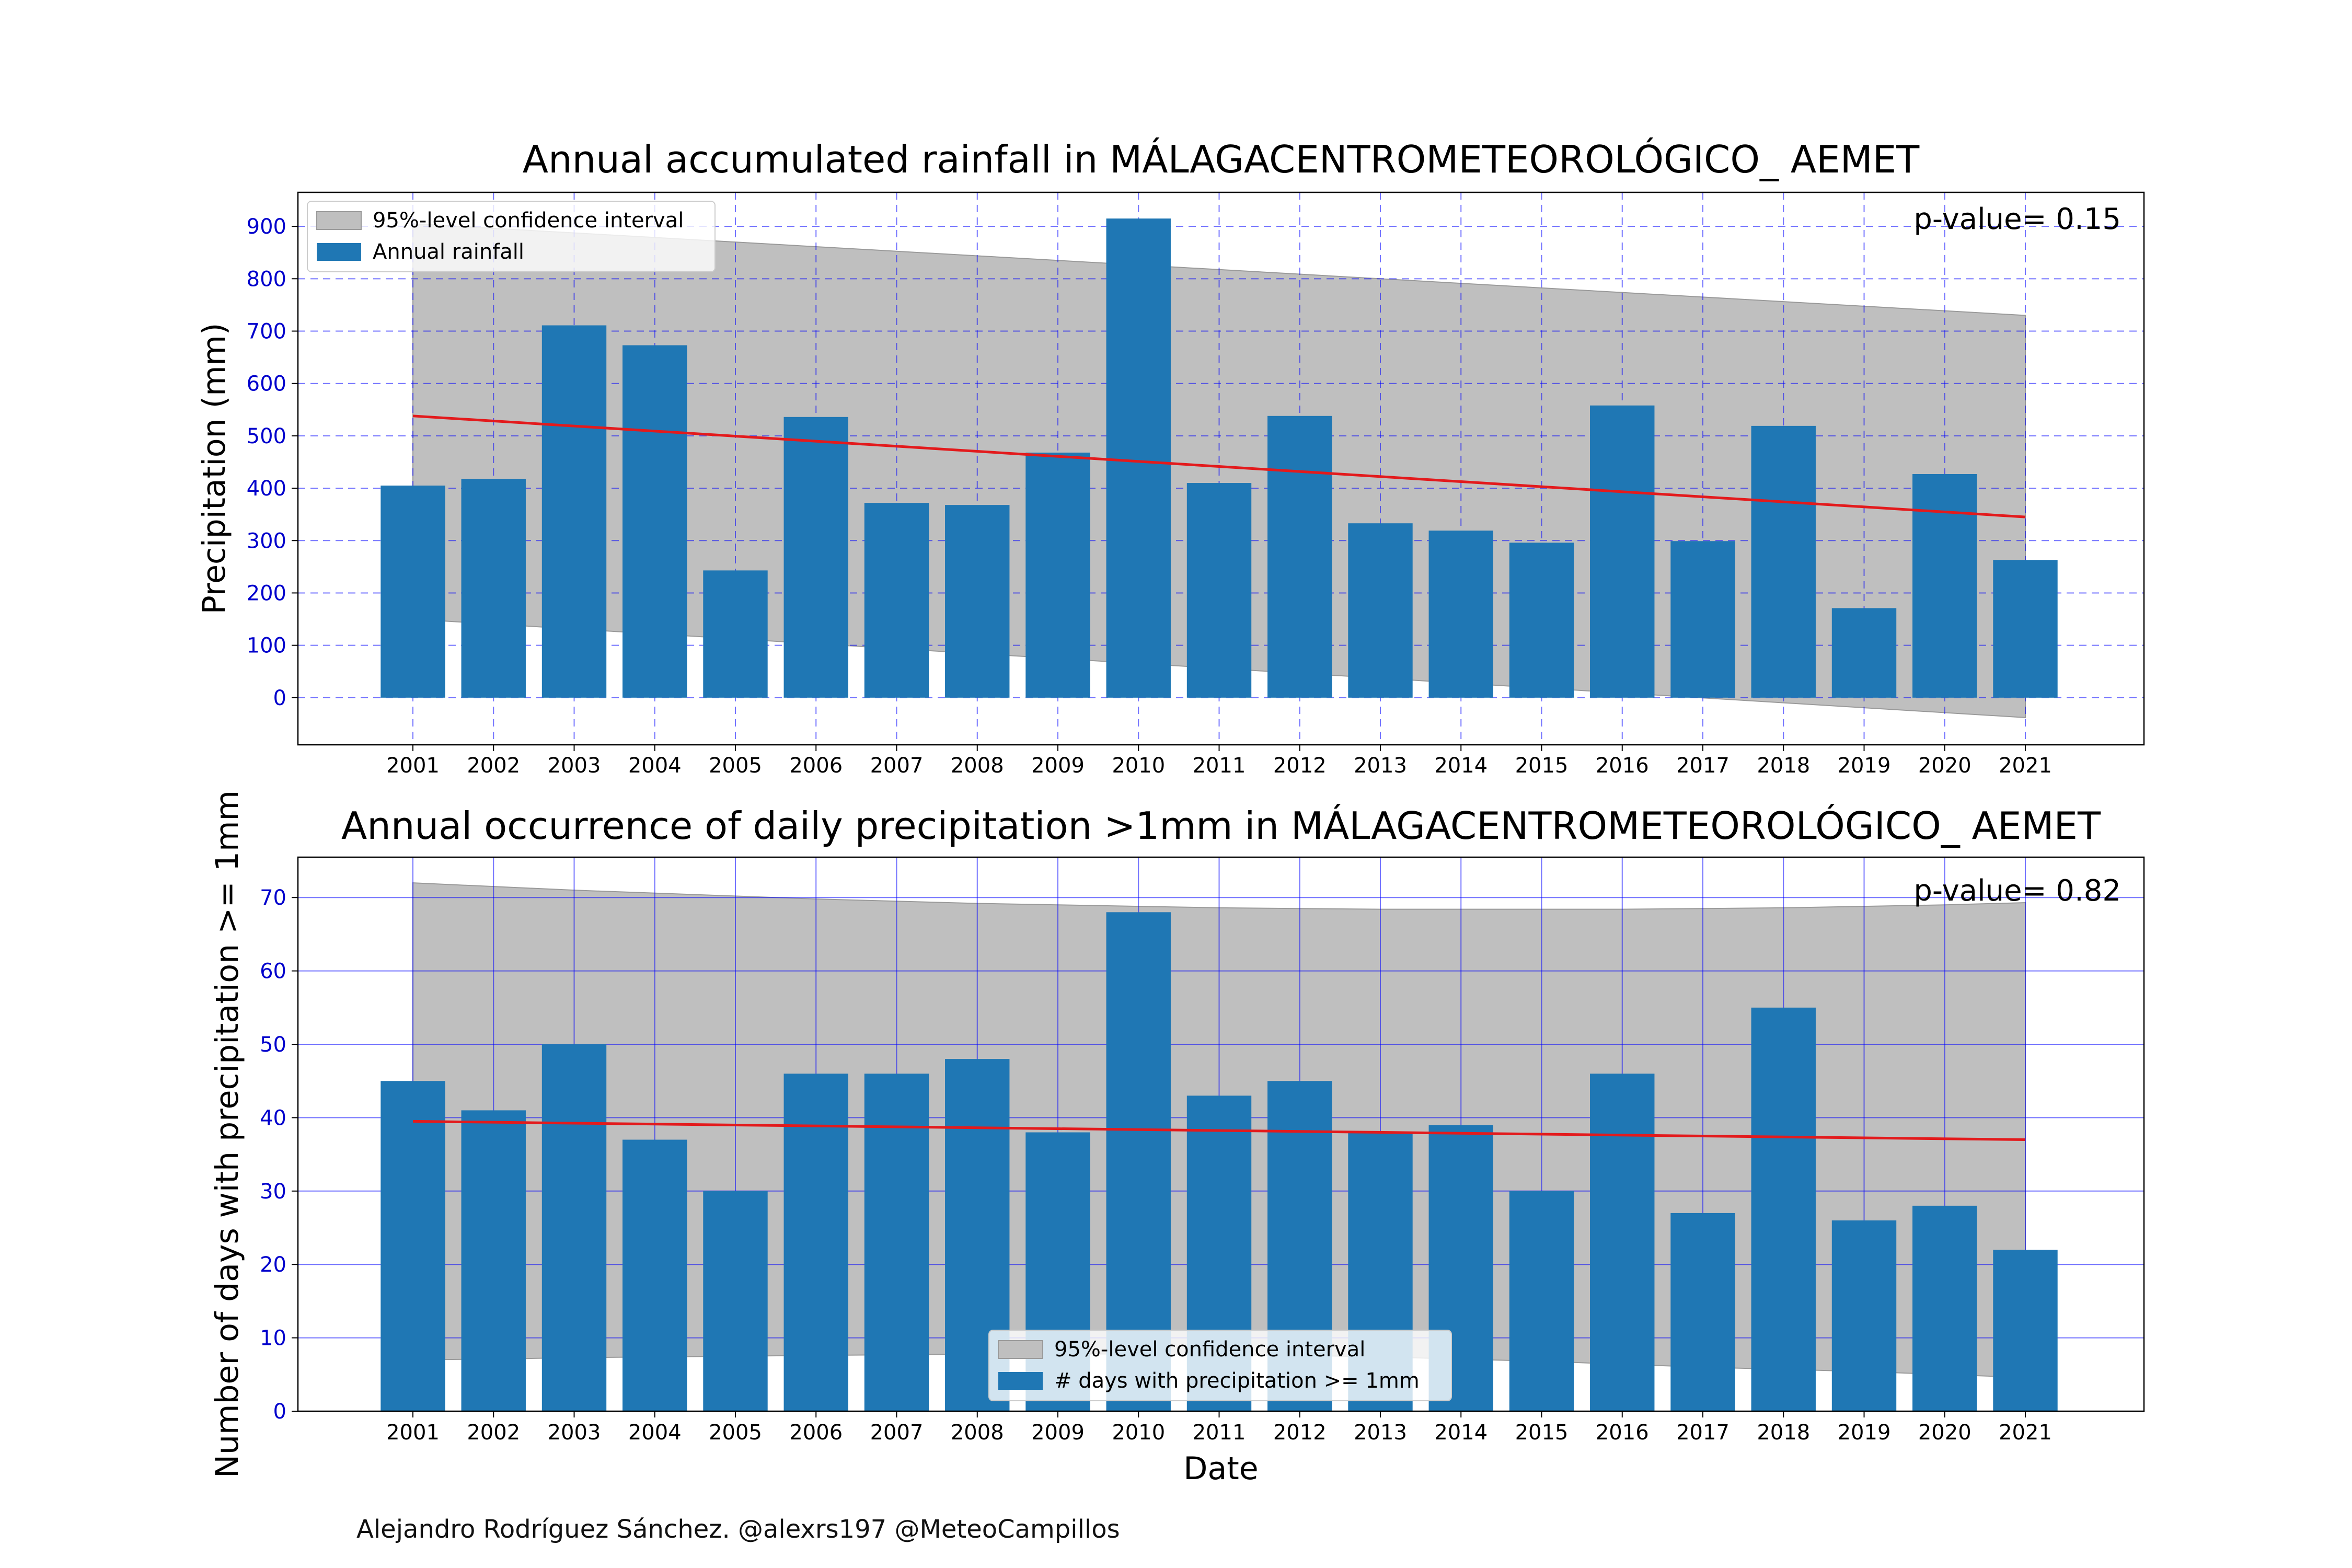 Image resolution: width=2352 pixels, height=1568 pixels. Describe the element at coordinates (266, 593) in the screenshot. I see `y-tick-label: 200` at that location.